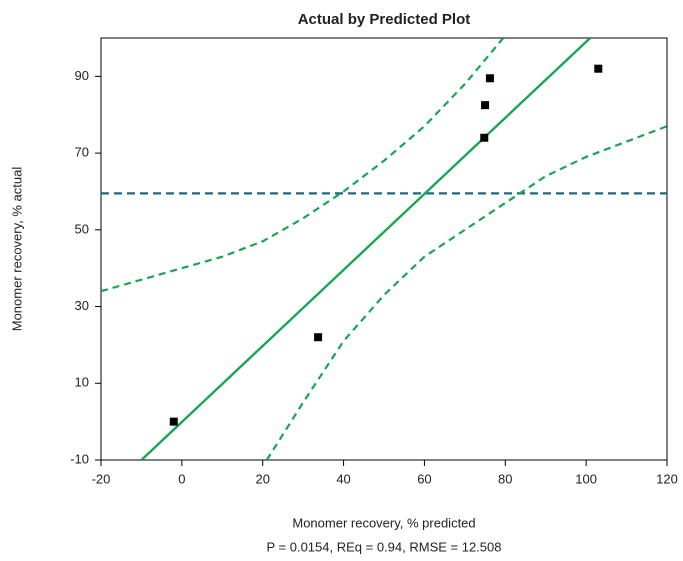 The width and height of the screenshot is (683, 561). Describe the element at coordinates (424, 478) in the screenshot. I see `x-tick-label: 60` at that location.